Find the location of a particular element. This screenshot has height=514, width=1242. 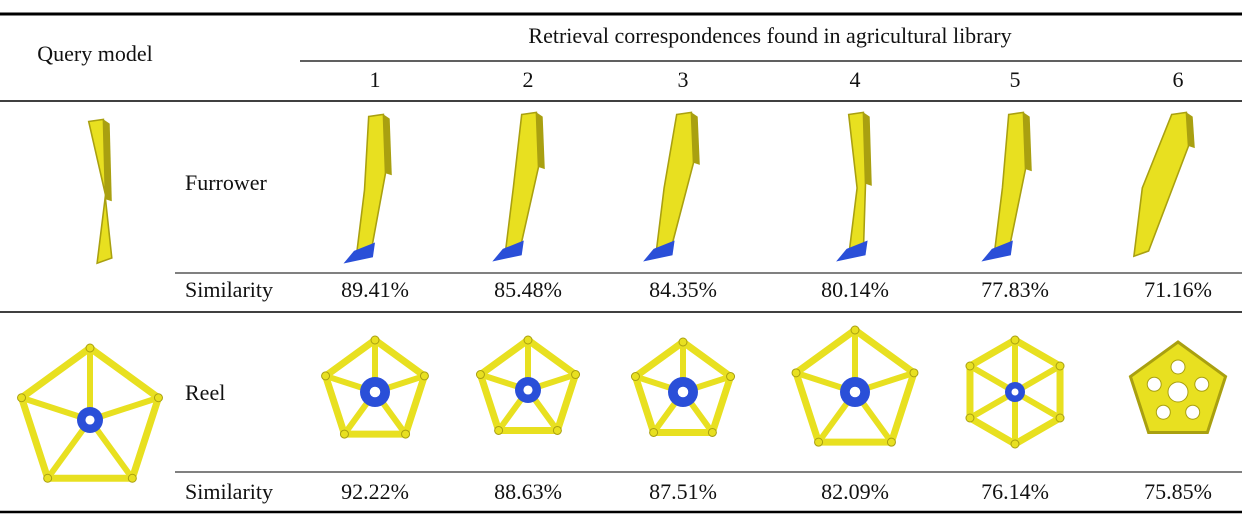

query-header: Query model is located at coordinates (94, 53).